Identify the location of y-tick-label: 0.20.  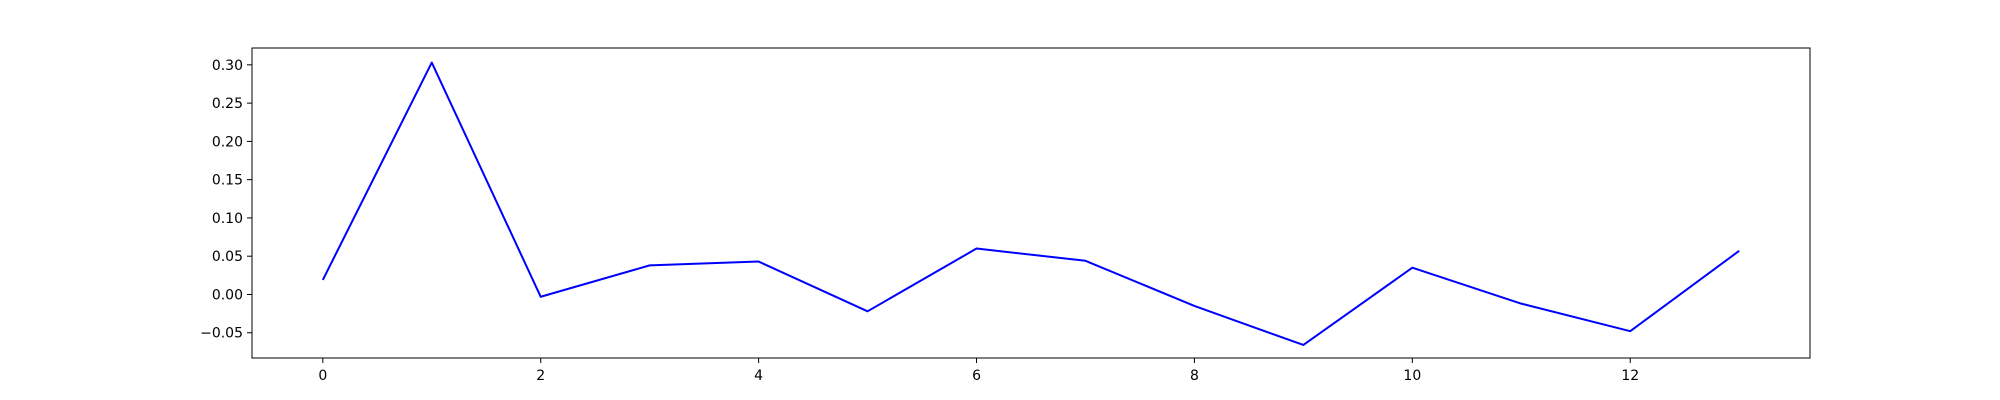
(227, 142).